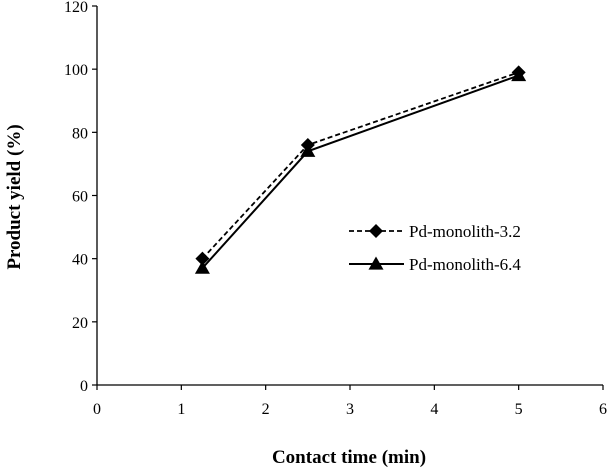  What do you see at coordinates (76, 8) in the screenshot?
I see `y-tick-label: 120` at bounding box center [76, 8].